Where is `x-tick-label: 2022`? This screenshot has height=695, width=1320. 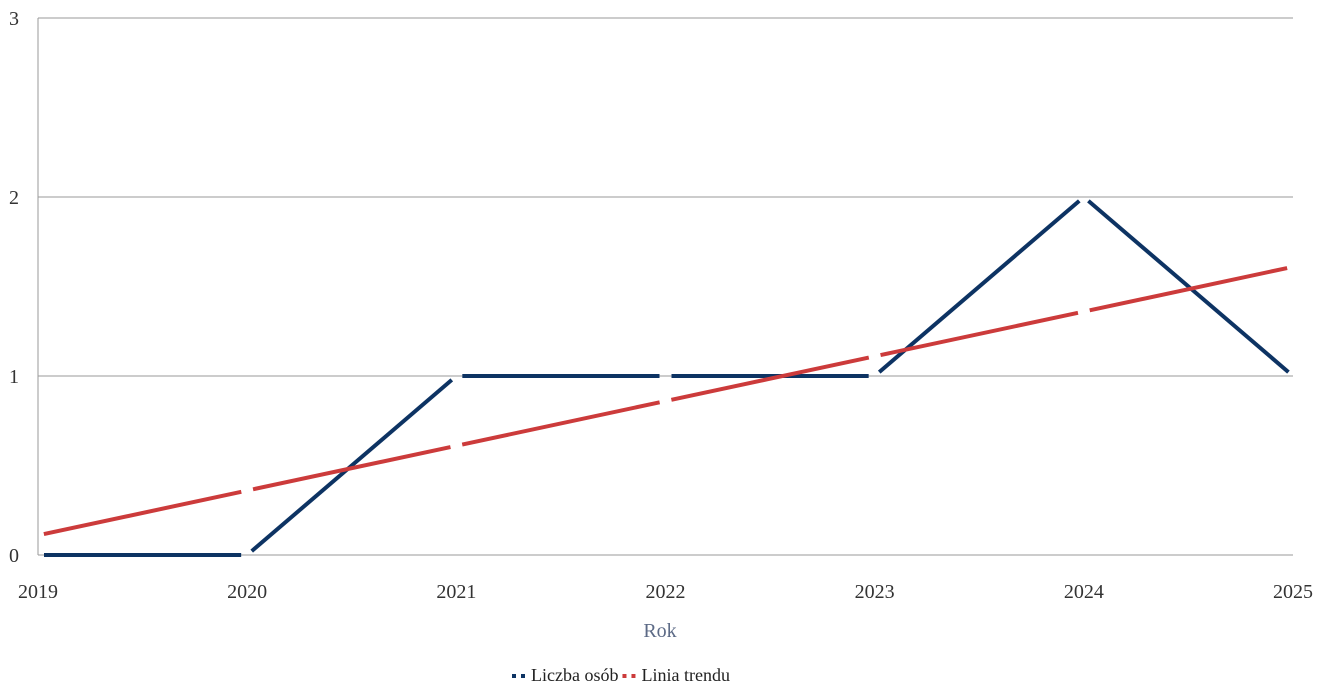
x-tick-label: 2022 is located at coordinates (666, 592).